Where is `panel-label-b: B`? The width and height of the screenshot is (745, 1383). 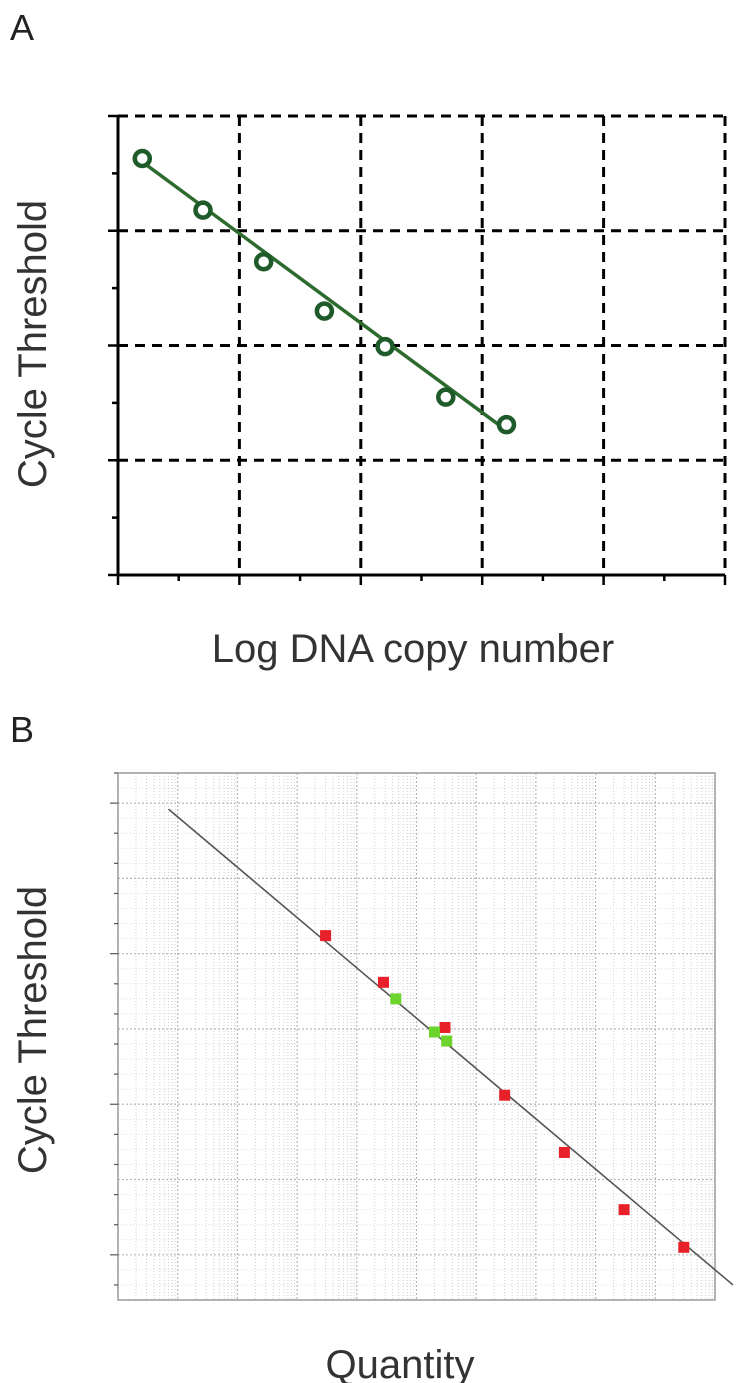
panel-label-b: B is located at coordinates (22, 729).